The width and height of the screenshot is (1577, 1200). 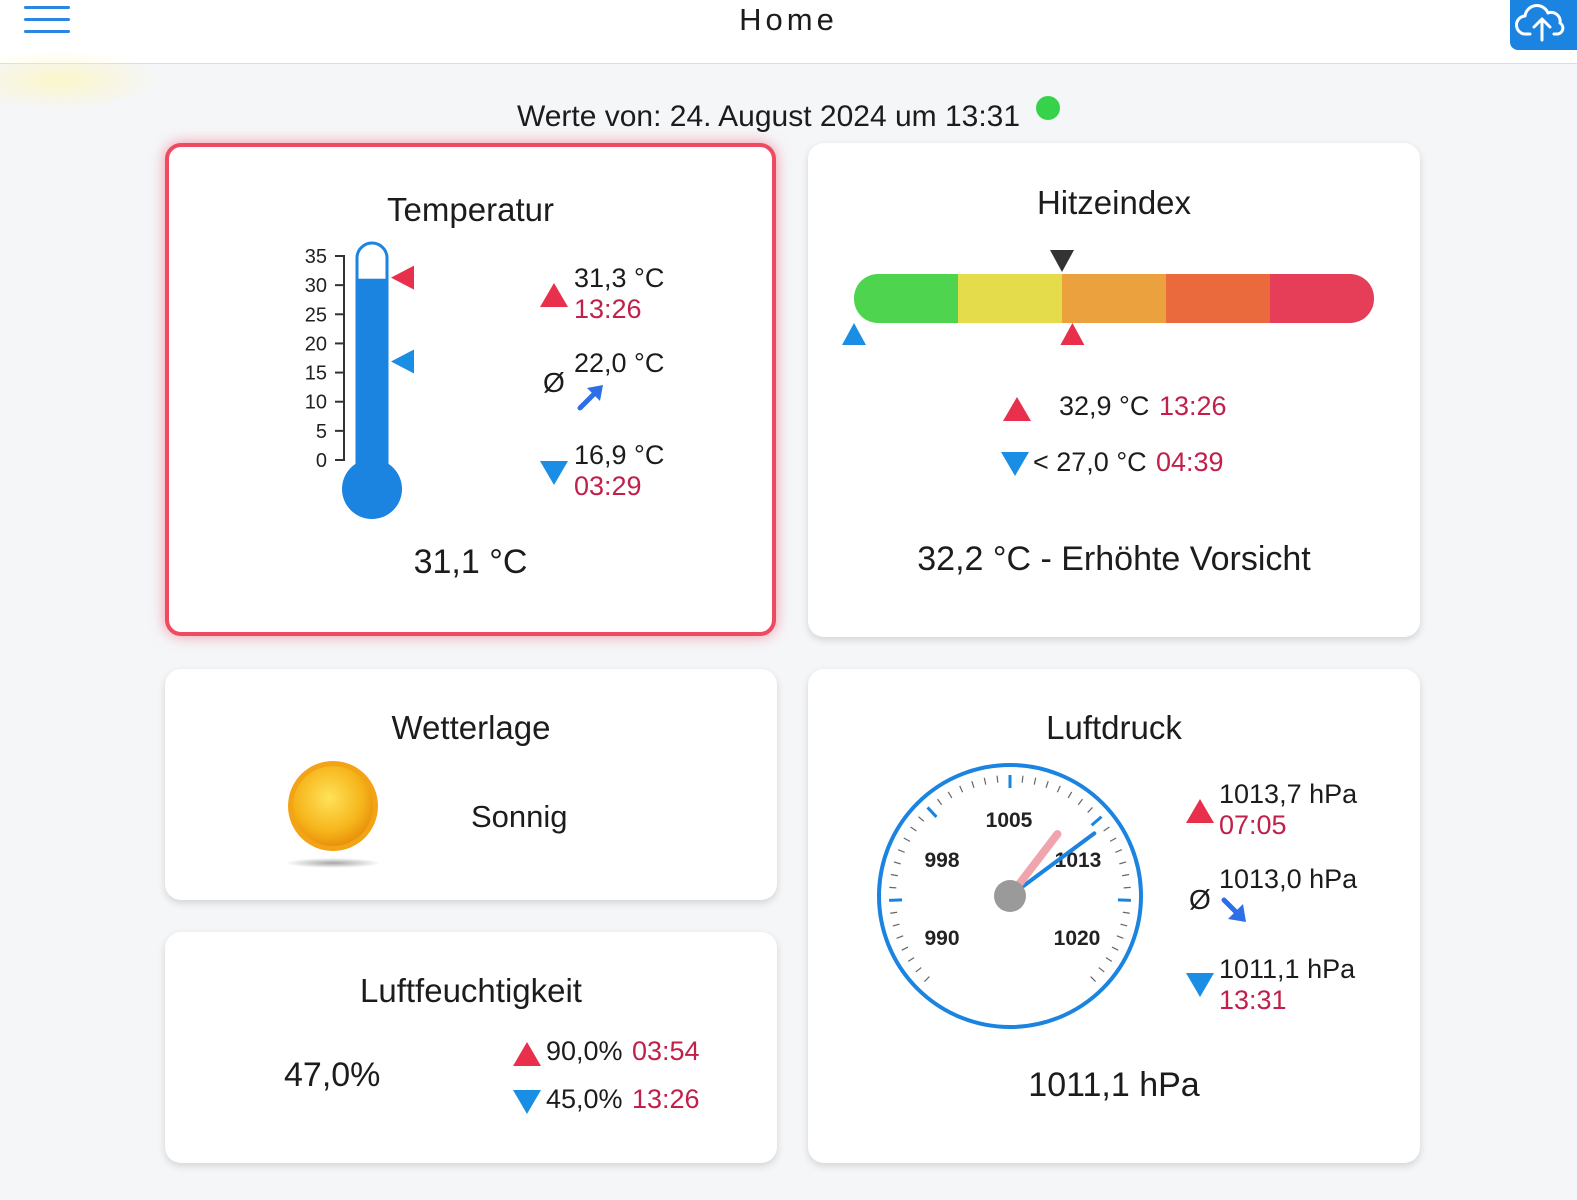 What do you see at coordinates (1104, 406) in the screenshot?
I see `heat-index-max-value: 32,9 °C` at bounding box center [1104, 406].